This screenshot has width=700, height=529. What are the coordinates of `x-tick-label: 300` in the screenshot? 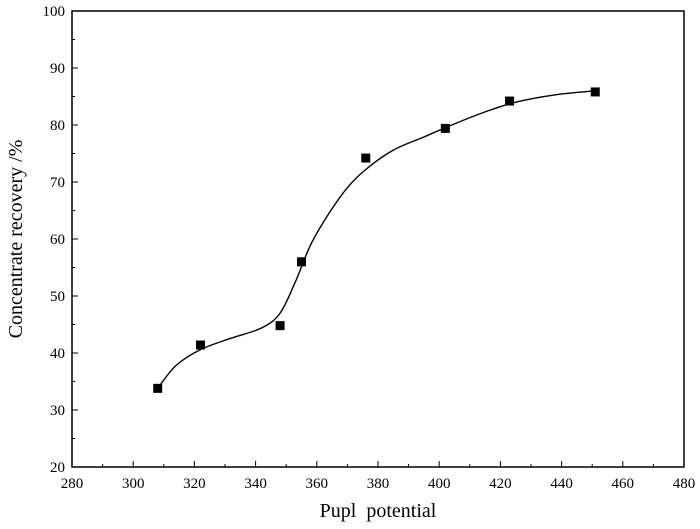 It's located at (133, 484).